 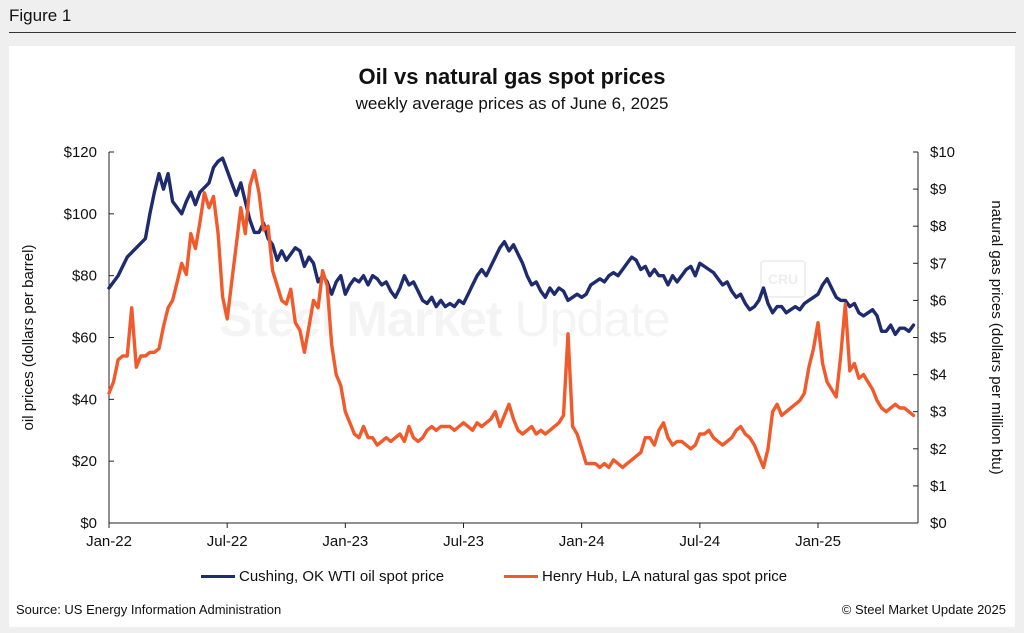 What do you see at coordinates (84, 461) in the screenshot?
I see `y-left-tick-label: $20` at bounding box center [84, 461].